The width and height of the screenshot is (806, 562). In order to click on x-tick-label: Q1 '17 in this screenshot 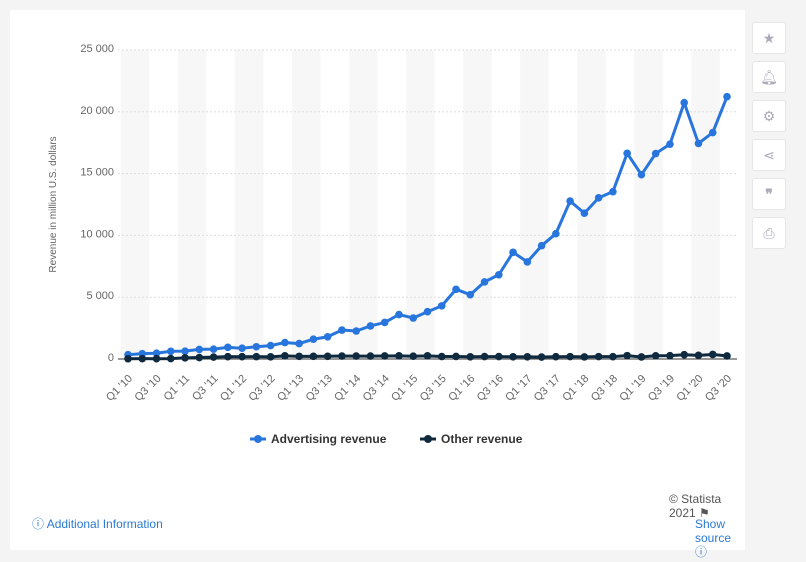, I will do `click(518, 388)`.